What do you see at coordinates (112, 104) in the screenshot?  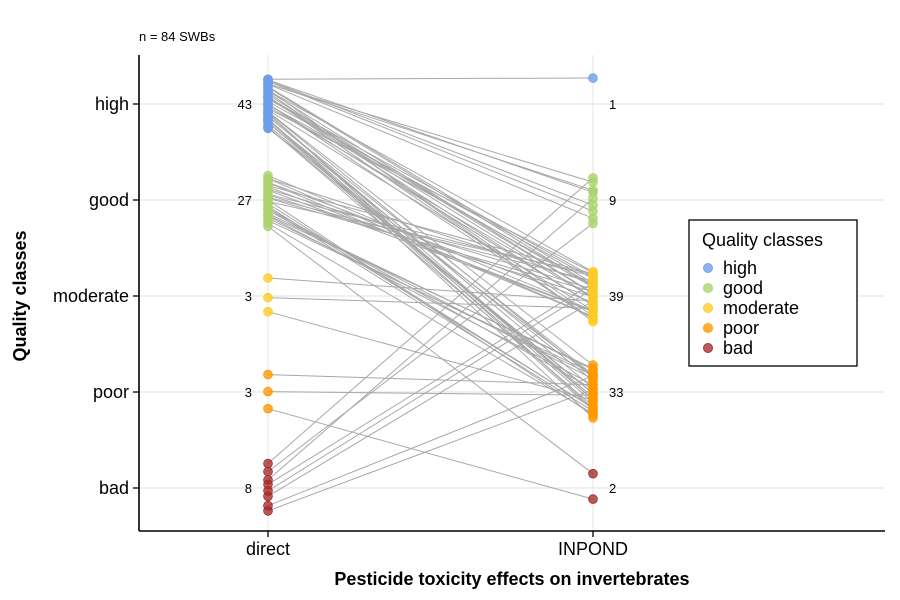 I see `y-tick-label-high: high` at bounding box center [112, 104].